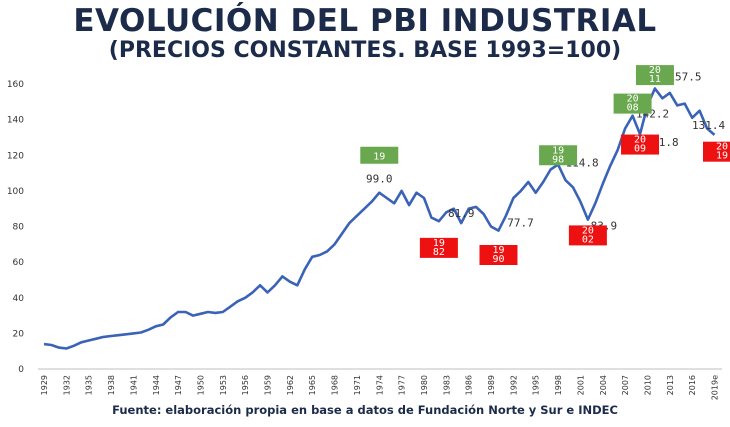 Image resolution: width=730 pixels, height=427 pixels. What do you see at coordinates (715, 387) in the screenshot?
I see `x-tick-label: 2019e` at bounding box center [715, 387].